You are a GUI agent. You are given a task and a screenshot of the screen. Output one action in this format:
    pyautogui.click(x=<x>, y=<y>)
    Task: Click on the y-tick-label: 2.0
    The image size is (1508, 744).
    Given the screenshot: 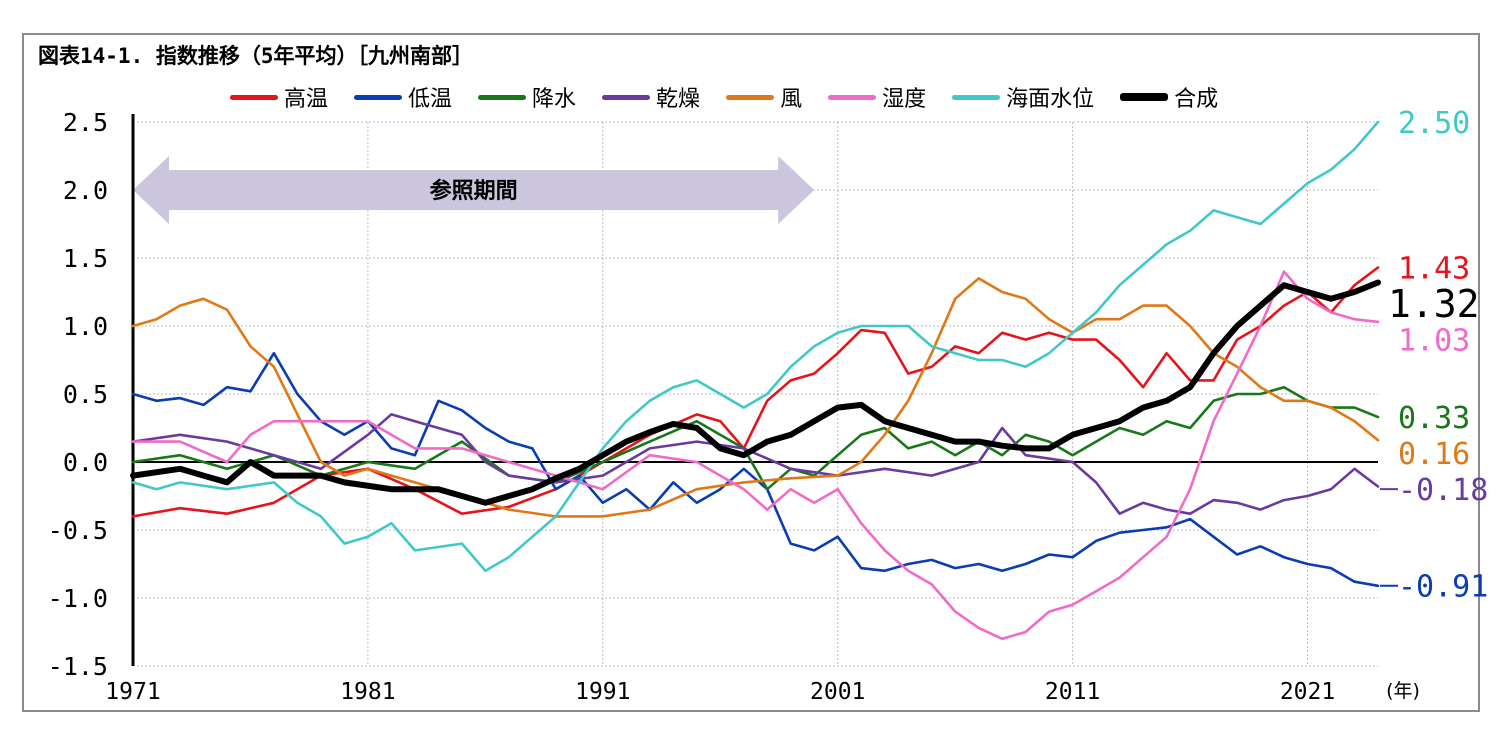 What is the action you would take?
    pyautogui.click(x=85, y=190)
    